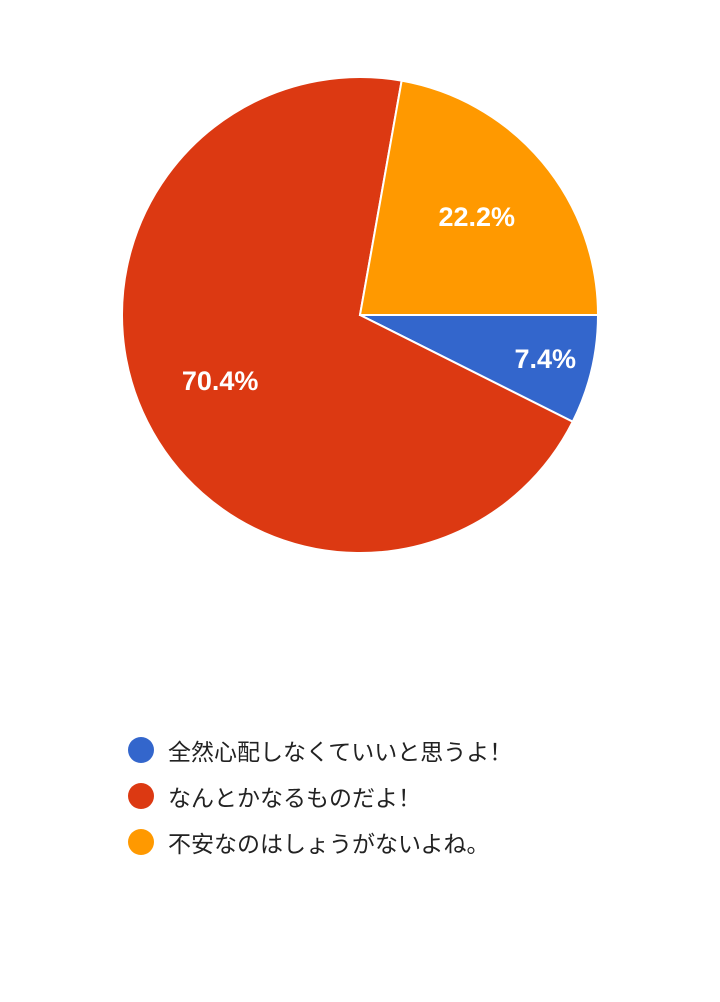  I want to click on legend-item: なんとかなるものだよ！, so click(320, 797).